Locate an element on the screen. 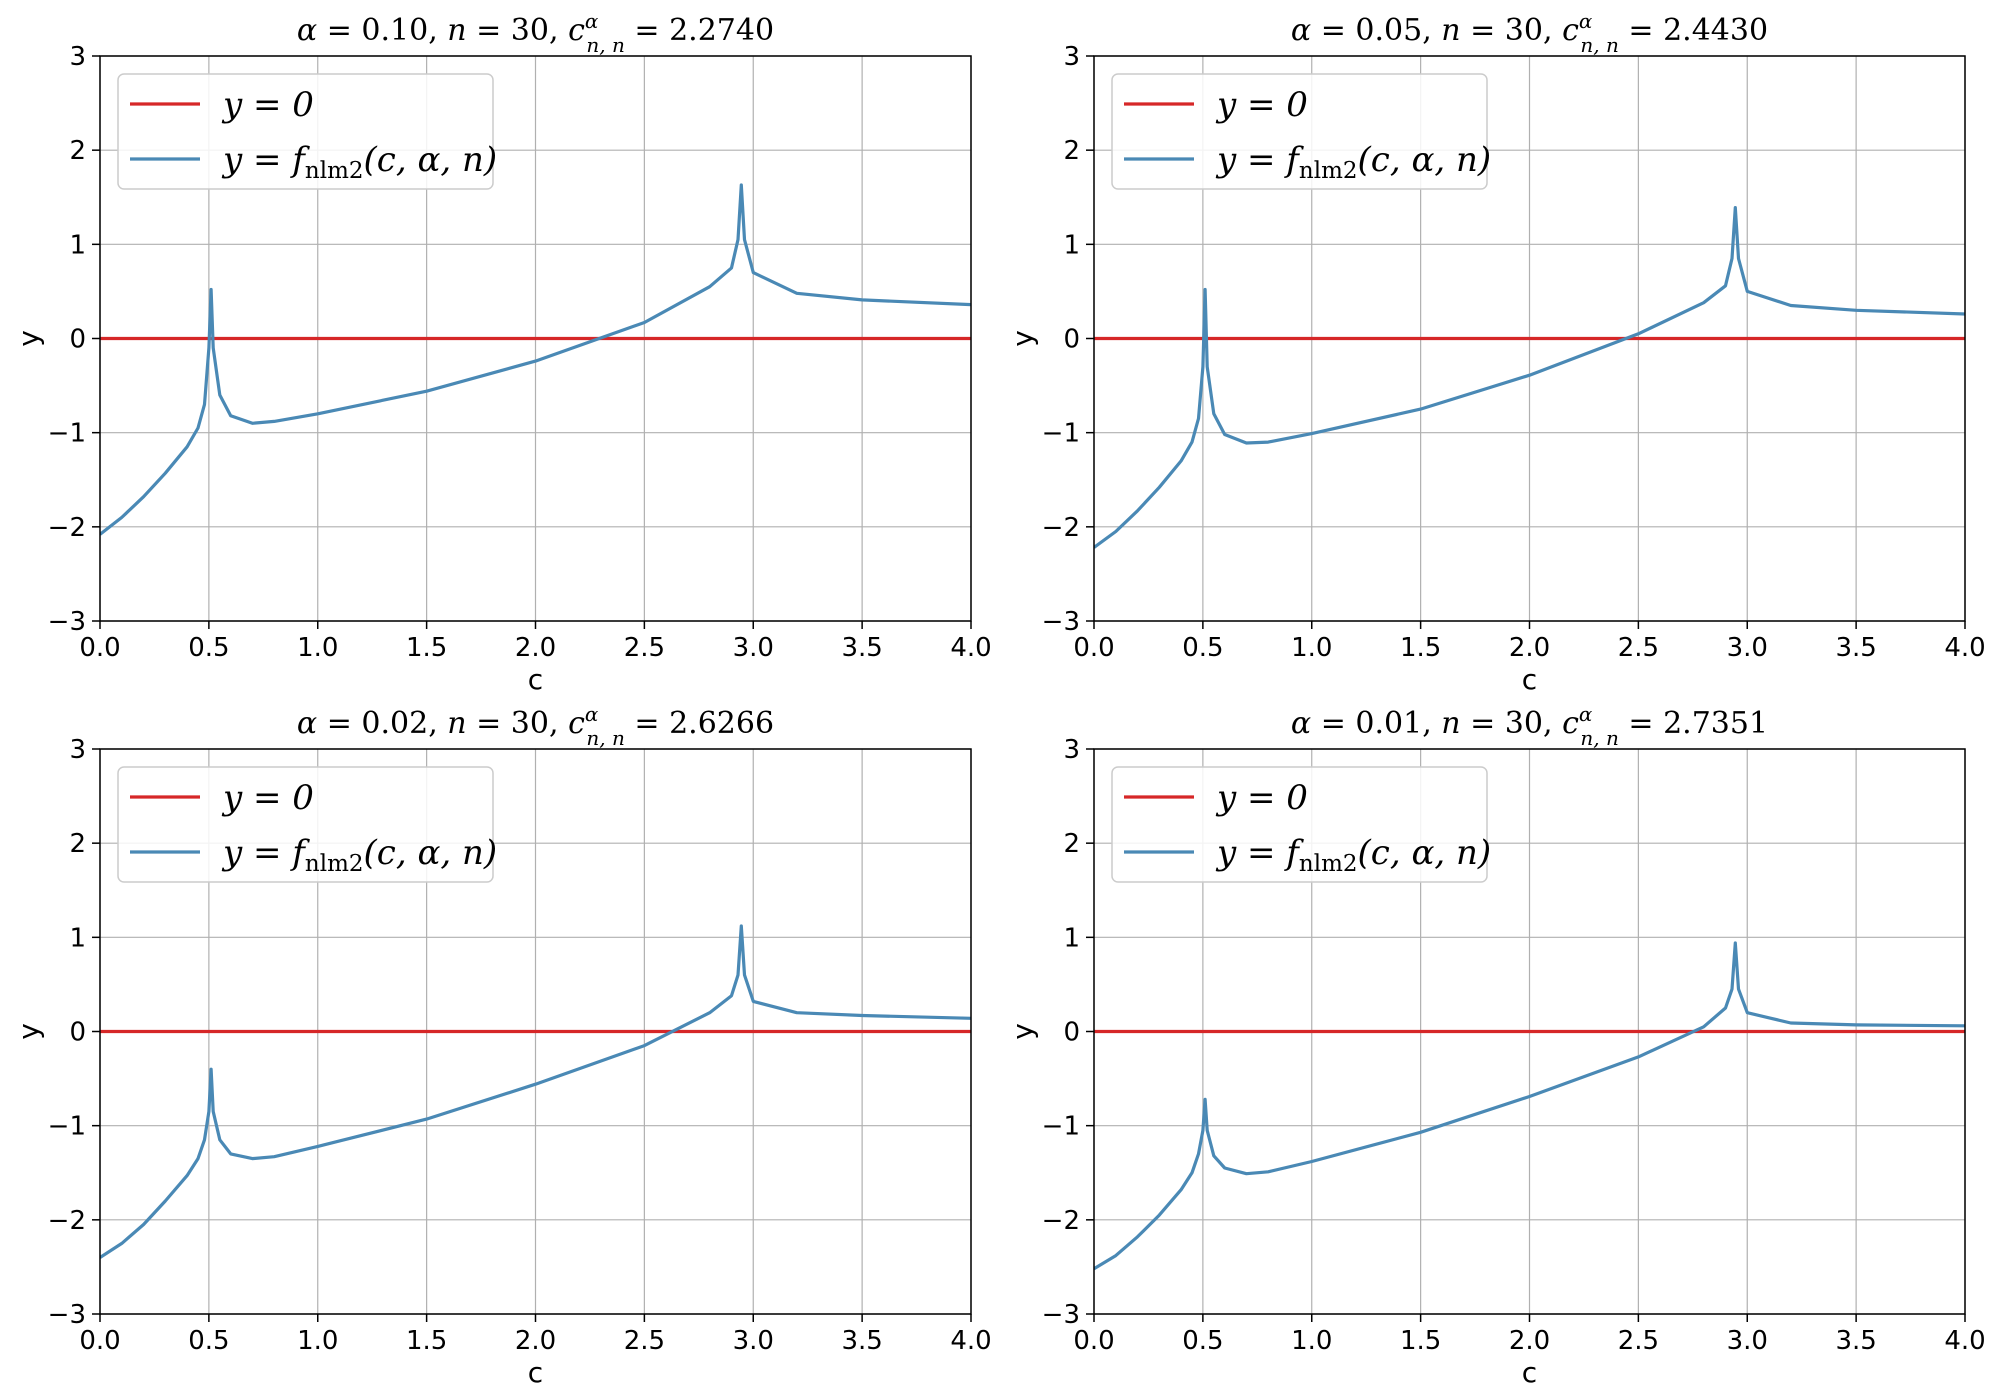 Image resolution: width=2000 pixels, height=1400 pixels. subplot-title: α = 0.02, n = 30, cα n, n = 2.6266 is located at coordinates (535, 726).